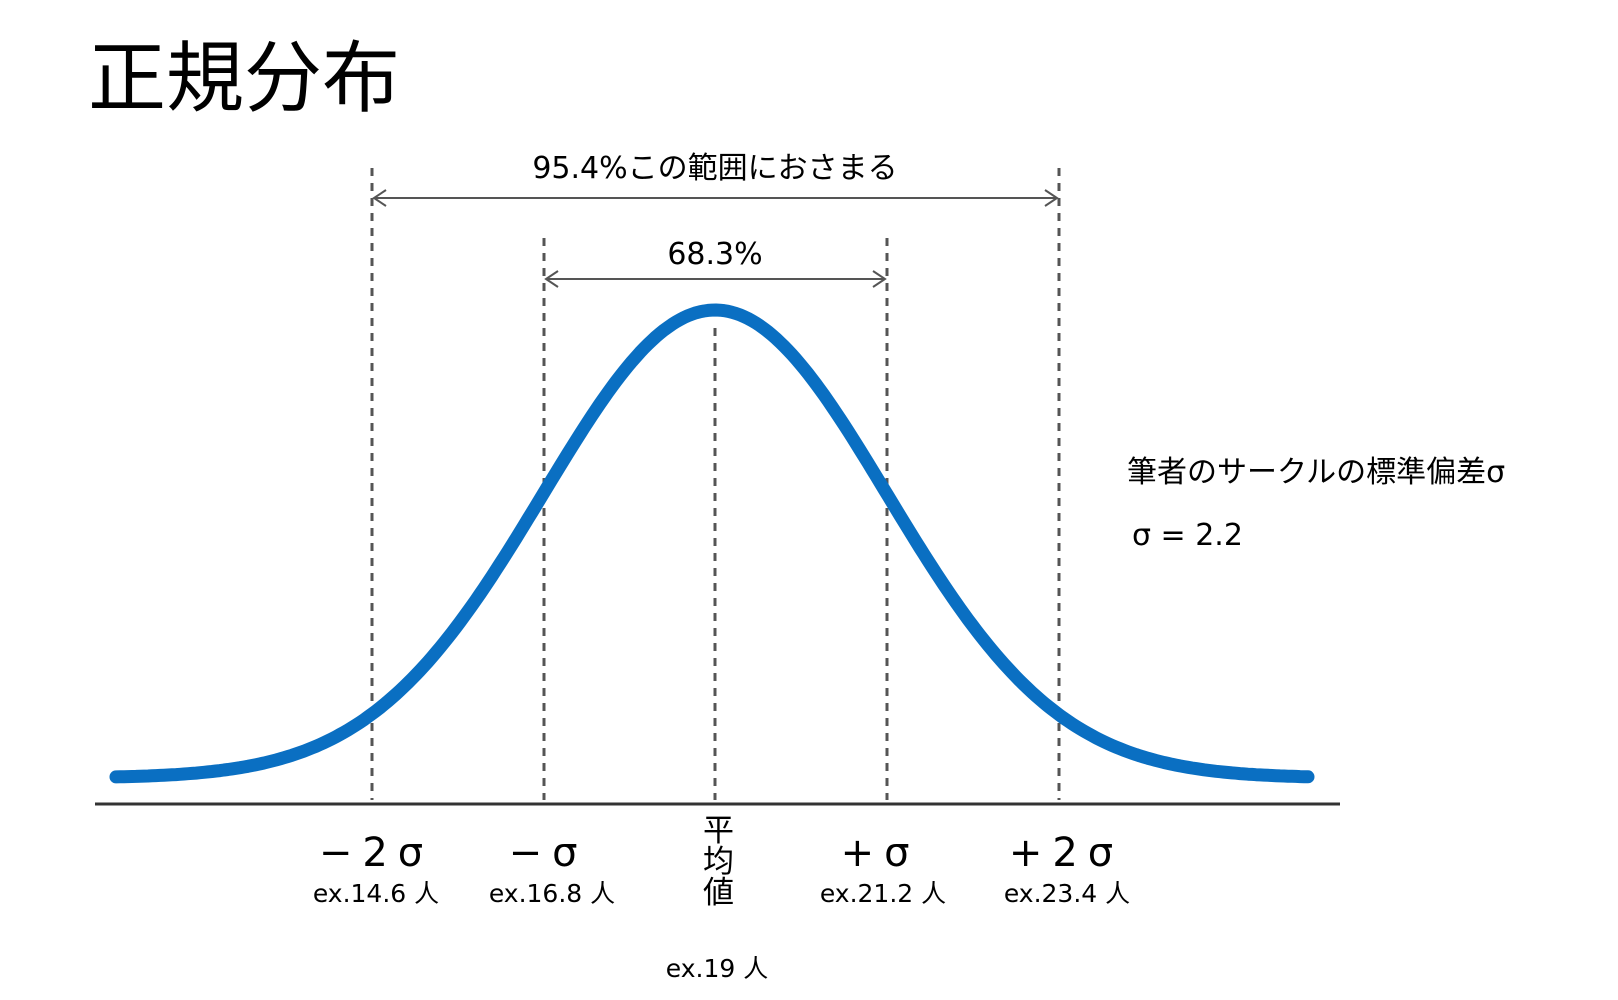 This screenshot has height=1000, width=1618. Describe the element at coordinates (1067, 893) in the screenshot. I see `tick-example-plus-2sigma: ex.23.4 人` at that location.